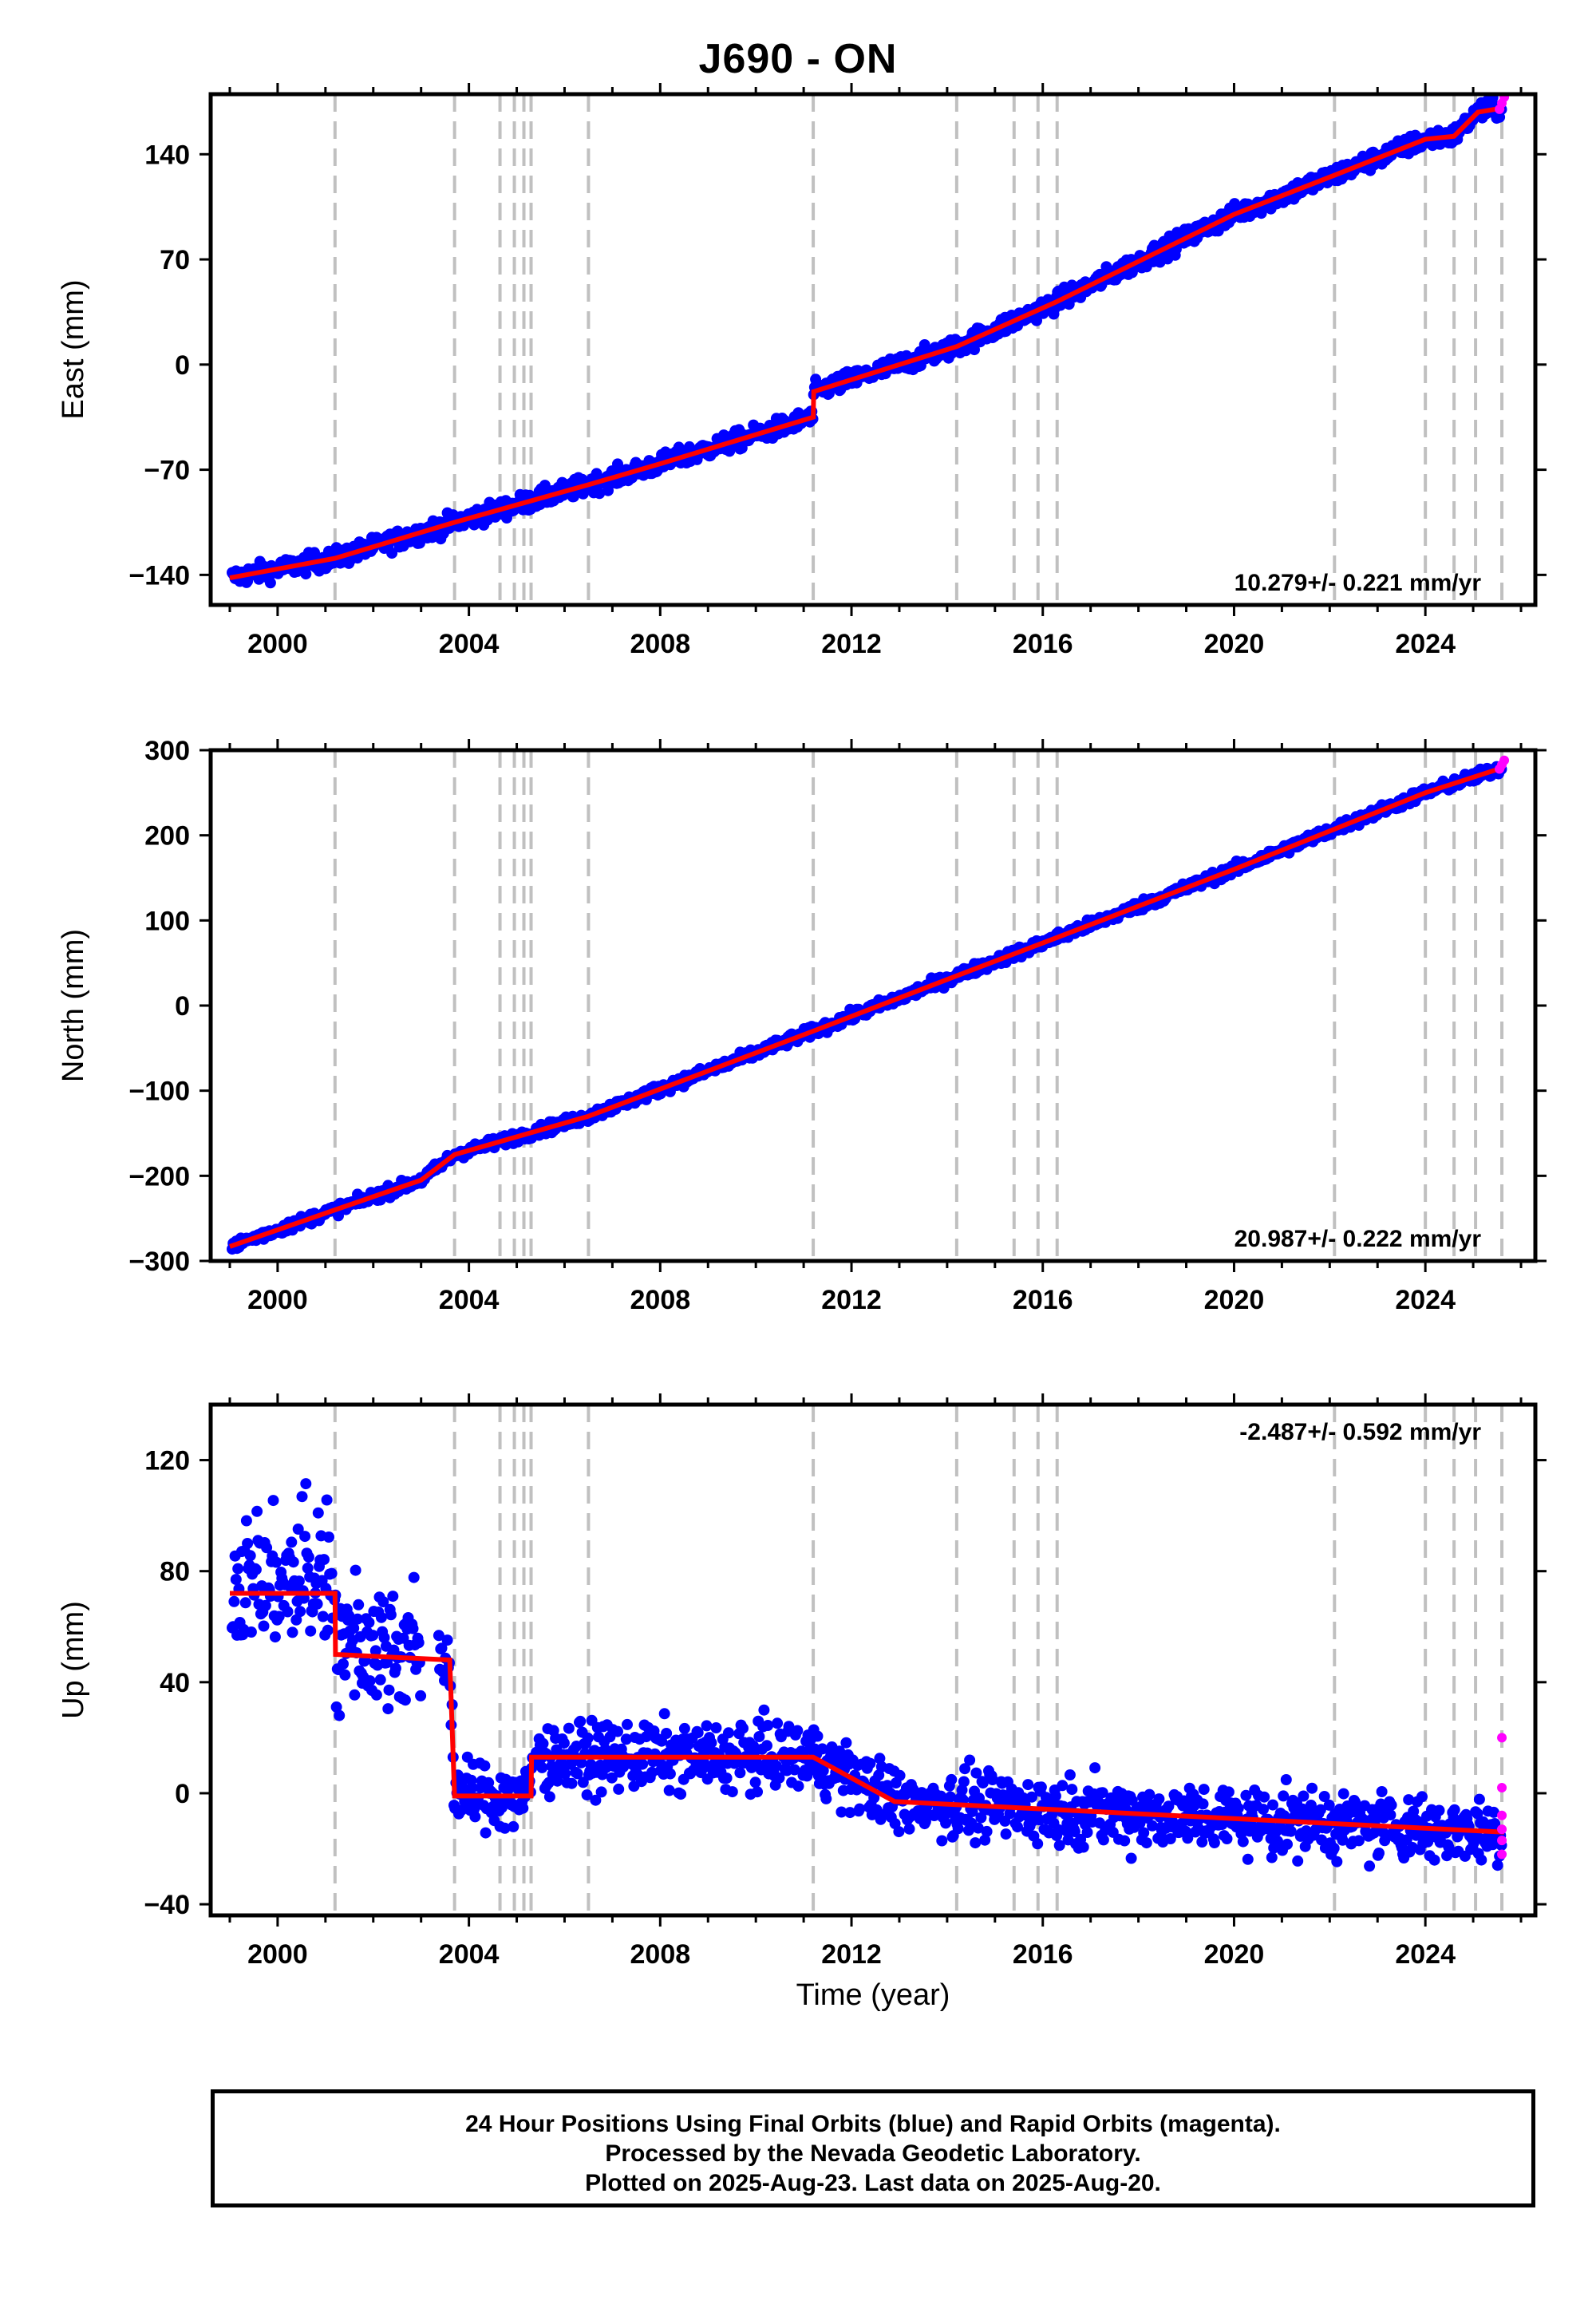  What do you see at coordinates (1502, 1829) in the screenshot?
I see `rapid-point` at bounding box center [1502, 1829].